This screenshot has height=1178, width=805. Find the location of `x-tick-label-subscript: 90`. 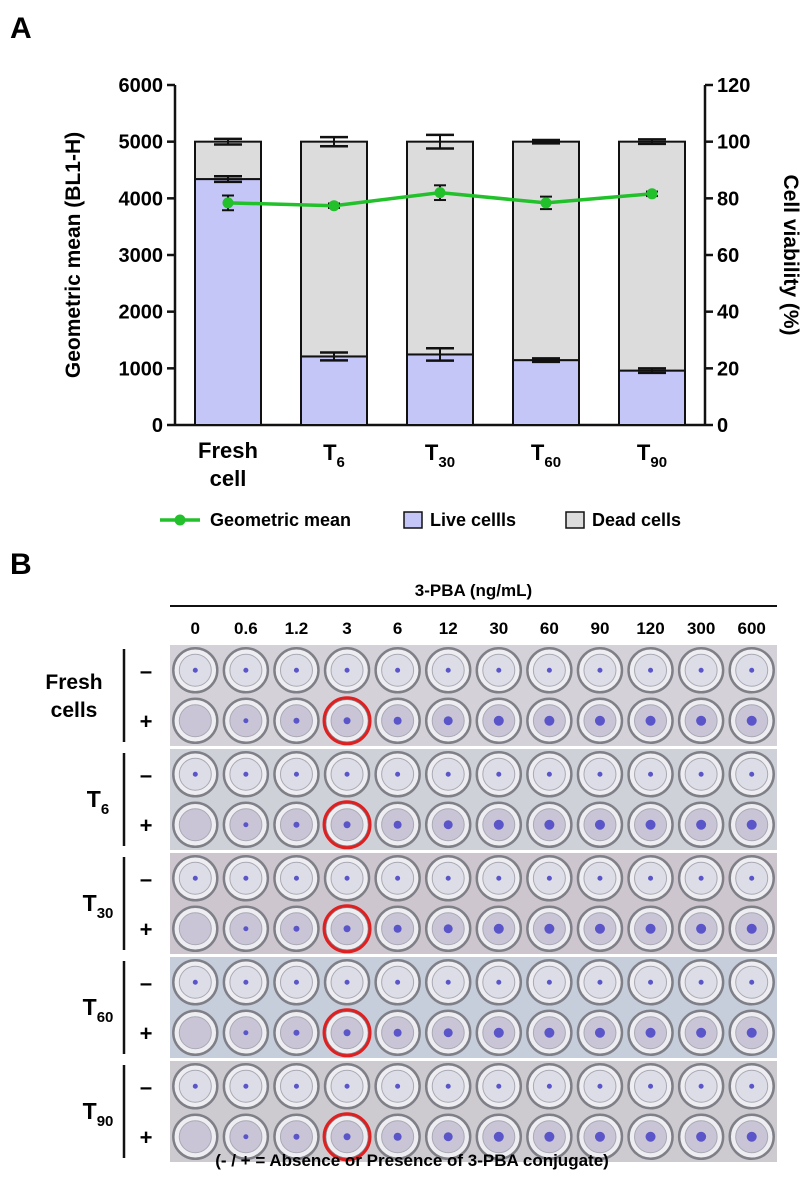

x-tick-label-subscript: 90 is located at coordinates (658, 462).